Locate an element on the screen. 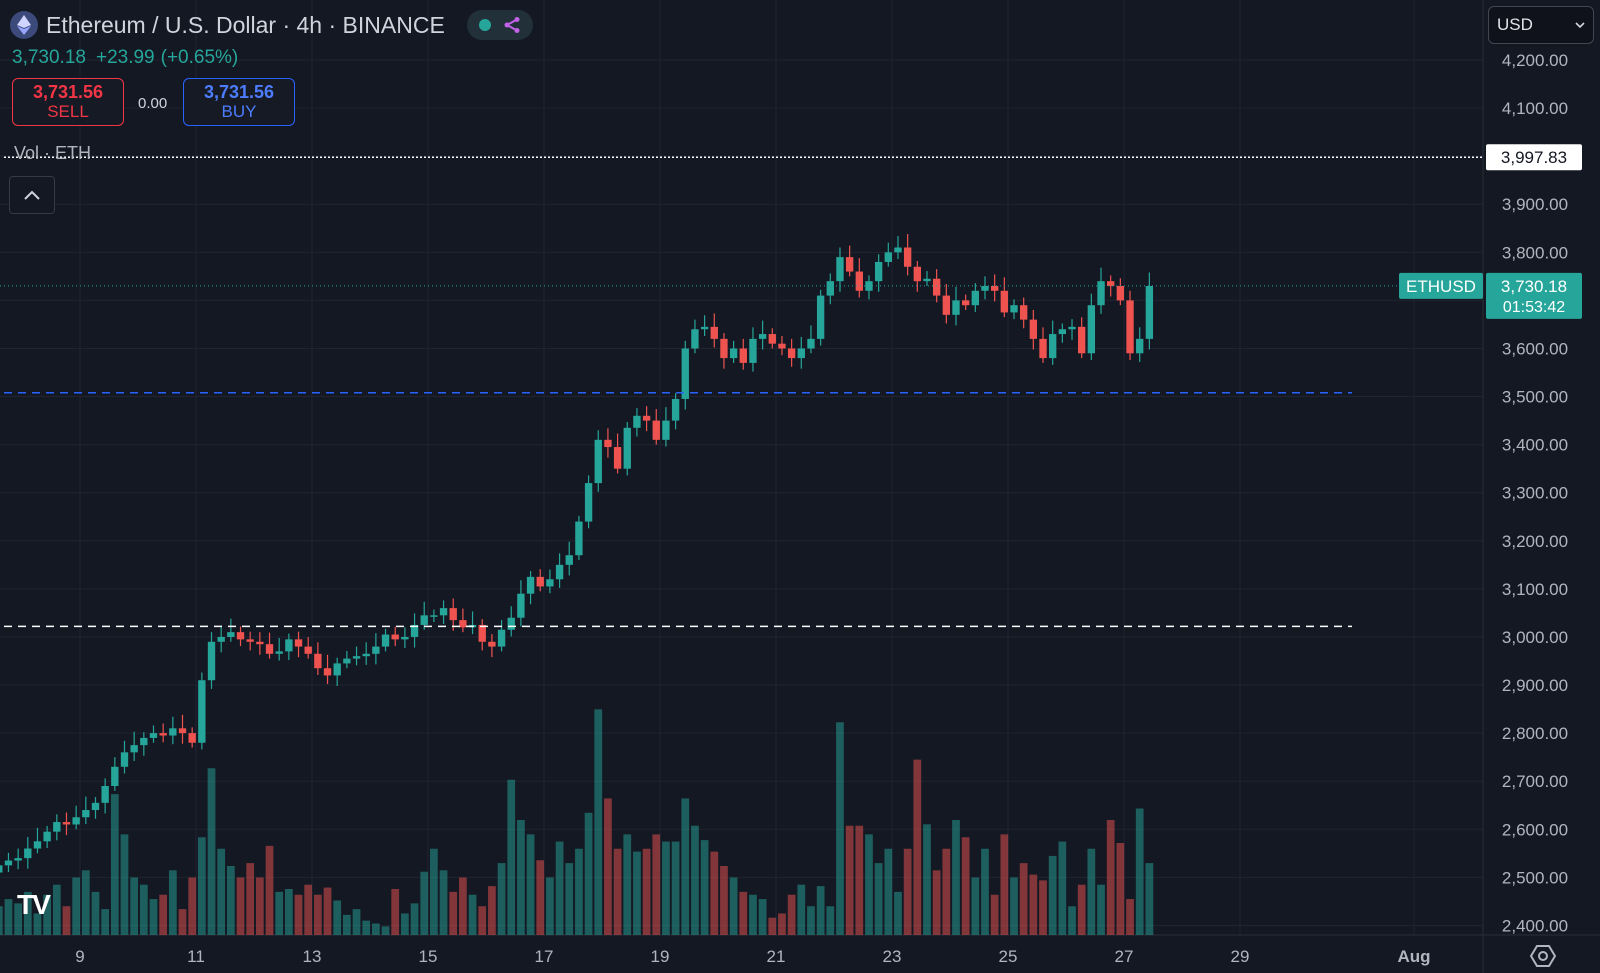  sell-button: 3,731.56 SELL is located at coordinates (68, 102).